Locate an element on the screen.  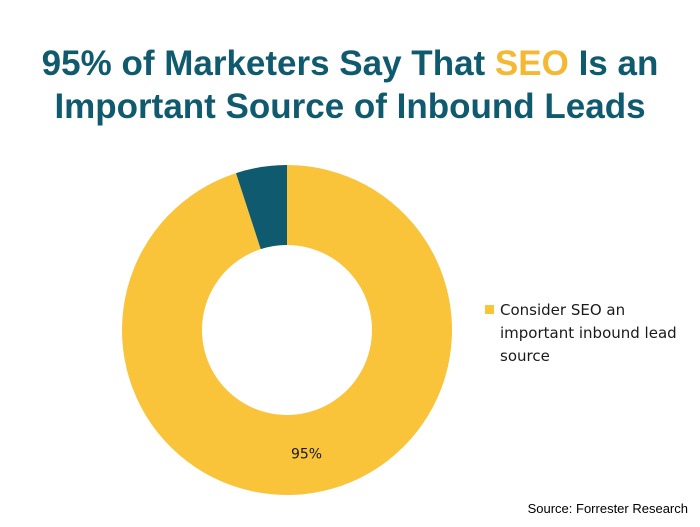
title-highlight-seo: SEO is located at coordinates (531, 63).